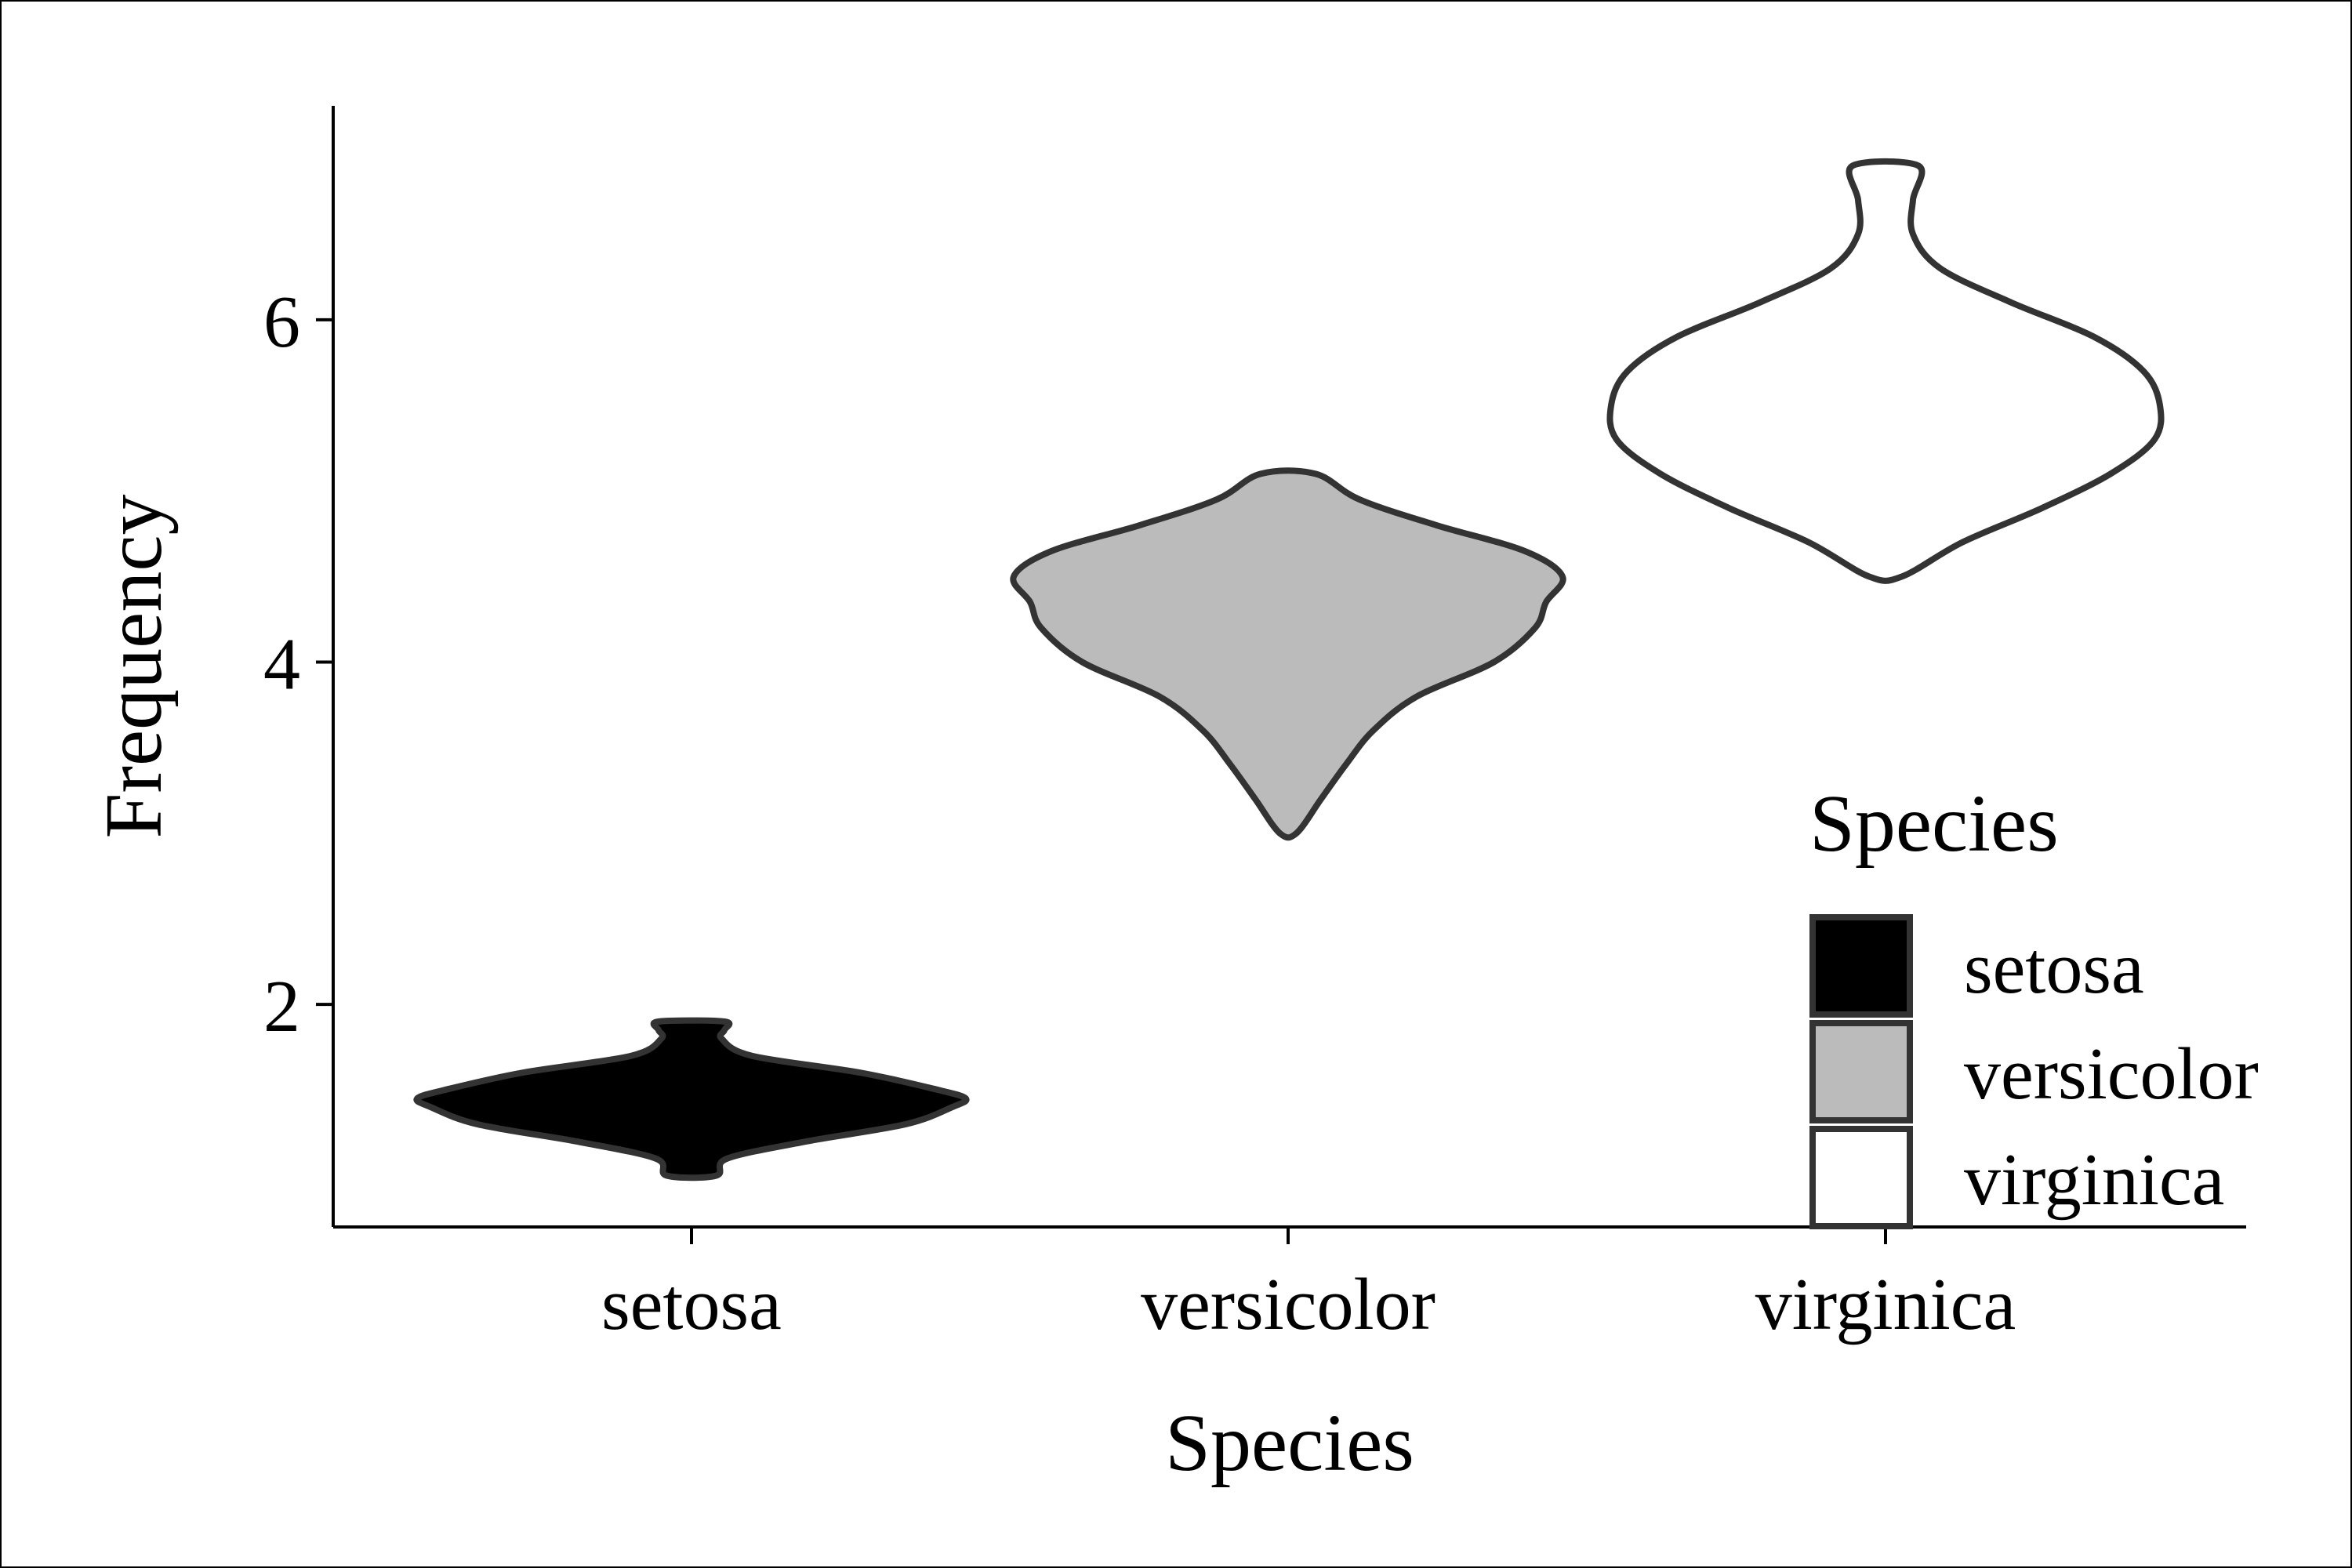 This screenshot has width=2352, height=1568. I want to click on legend-label-setosa: setosa, so click(2054, 968).